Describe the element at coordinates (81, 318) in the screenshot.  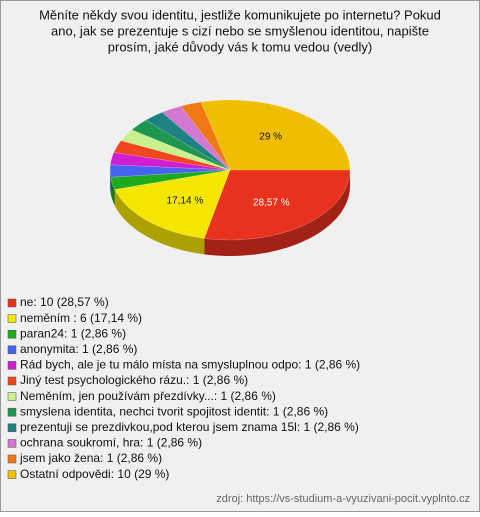
I see `legend-label: neměním : 6 (17,14 %)` at that location.